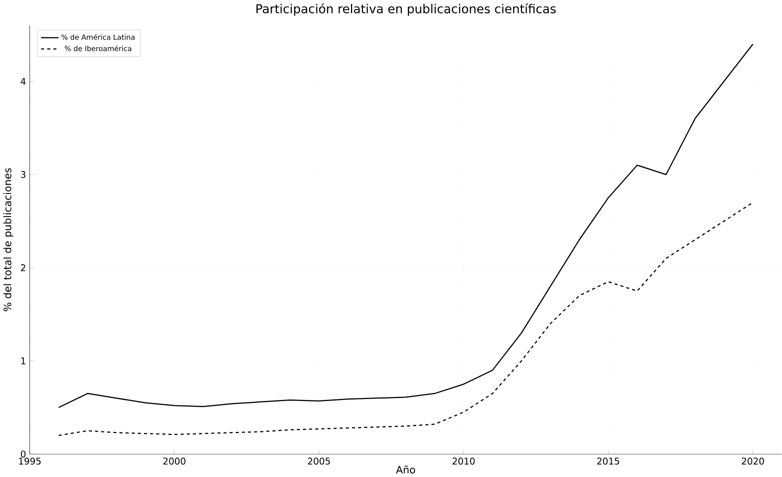 The height and width of the screenshot is (477, 782). Describe the element at coordinates (8, 240) in the screenshot. I see `y-axis-title: % del total de publicaciones` at that location.